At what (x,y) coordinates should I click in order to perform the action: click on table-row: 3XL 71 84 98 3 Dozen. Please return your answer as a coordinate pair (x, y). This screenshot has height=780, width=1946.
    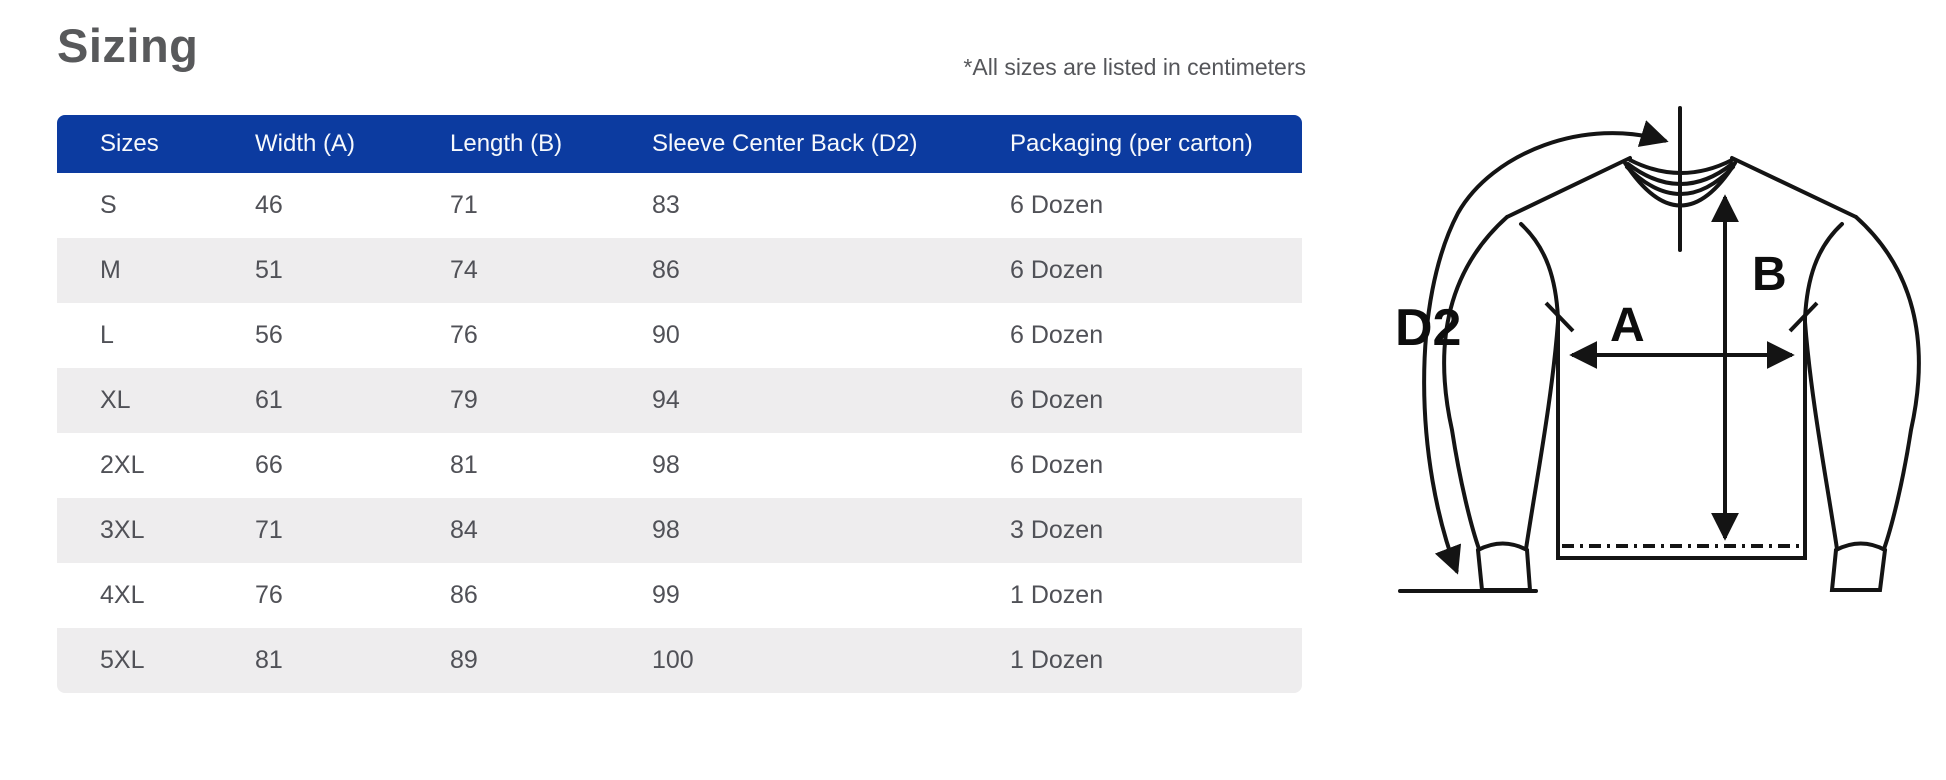
    Looking at the image, I should click on (679, 530).